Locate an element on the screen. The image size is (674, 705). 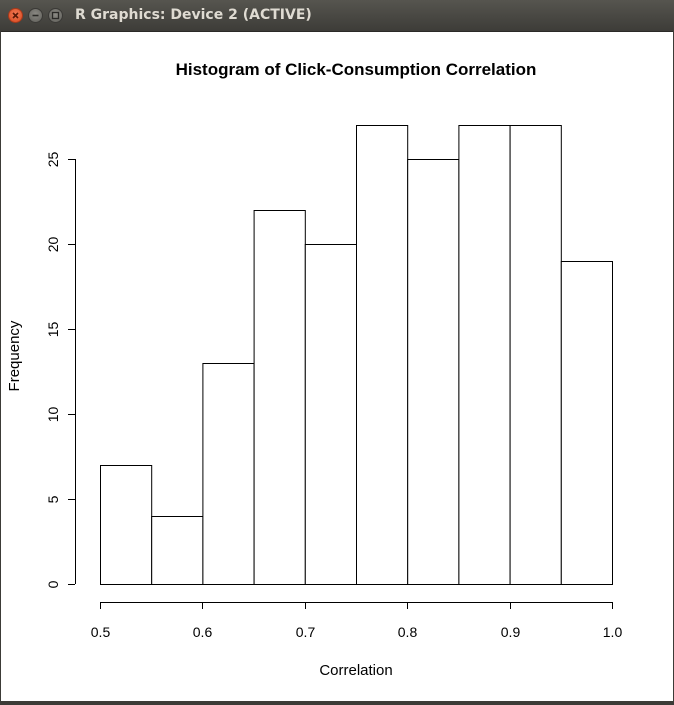
y-tick-label: 15 is located at coordinates (53, 330).